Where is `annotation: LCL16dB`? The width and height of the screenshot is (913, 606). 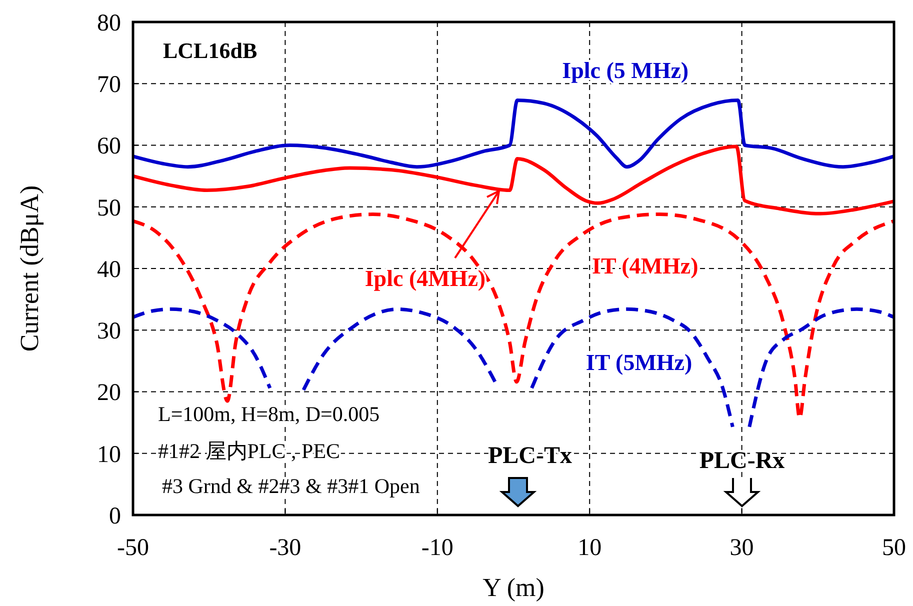 annotation: LCL16dB is located at coordinates (210, 50).